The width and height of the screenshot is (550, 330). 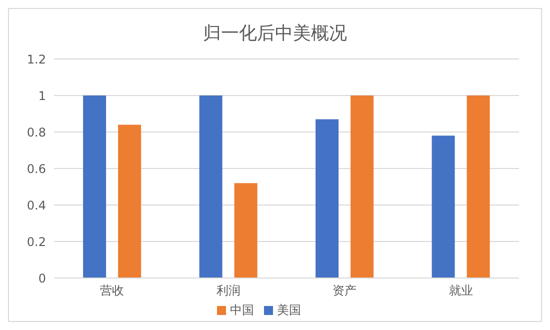 I want to click on legend-label: 美国, so click(x=289, y=310).